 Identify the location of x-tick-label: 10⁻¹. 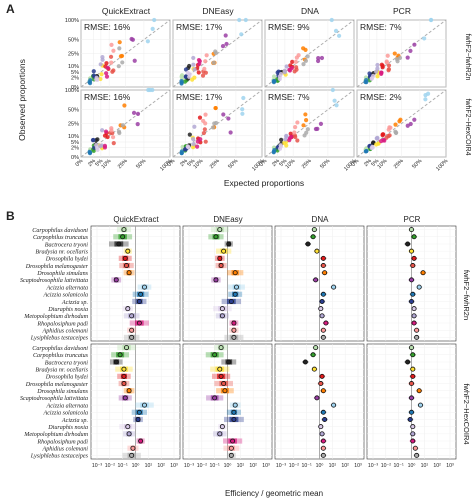
(215, 466).